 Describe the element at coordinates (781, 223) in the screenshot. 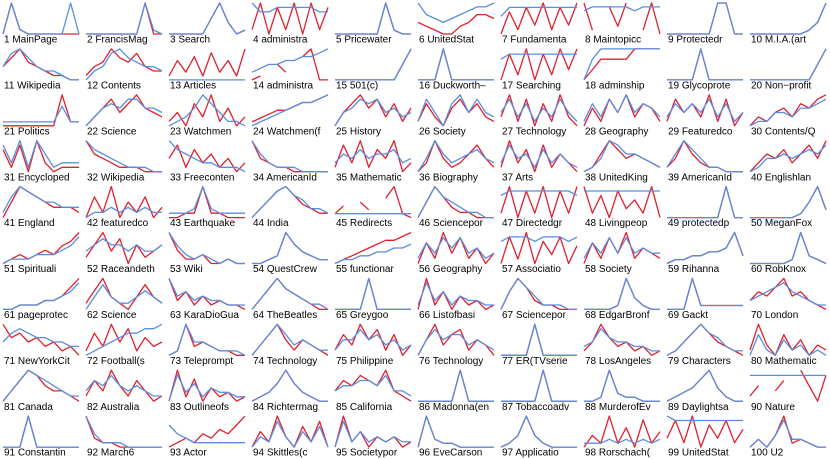

I see `sparkline-title: 50 MeganFox` at that location.